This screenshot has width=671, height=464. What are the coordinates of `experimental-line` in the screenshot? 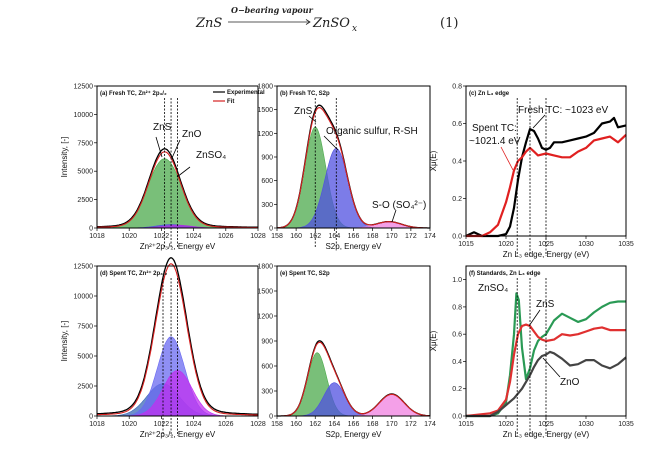 It's located at (177, 336).